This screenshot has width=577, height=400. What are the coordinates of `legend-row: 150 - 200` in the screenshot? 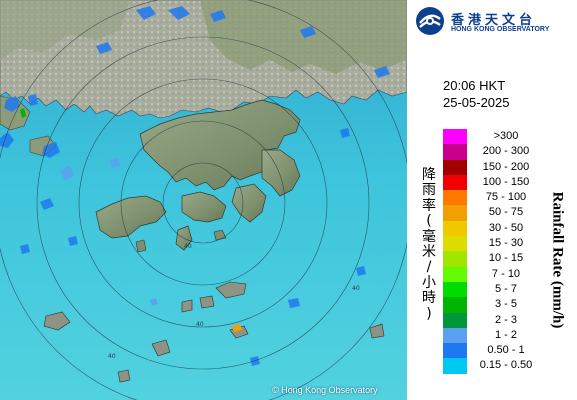 It's located at (493, 167).